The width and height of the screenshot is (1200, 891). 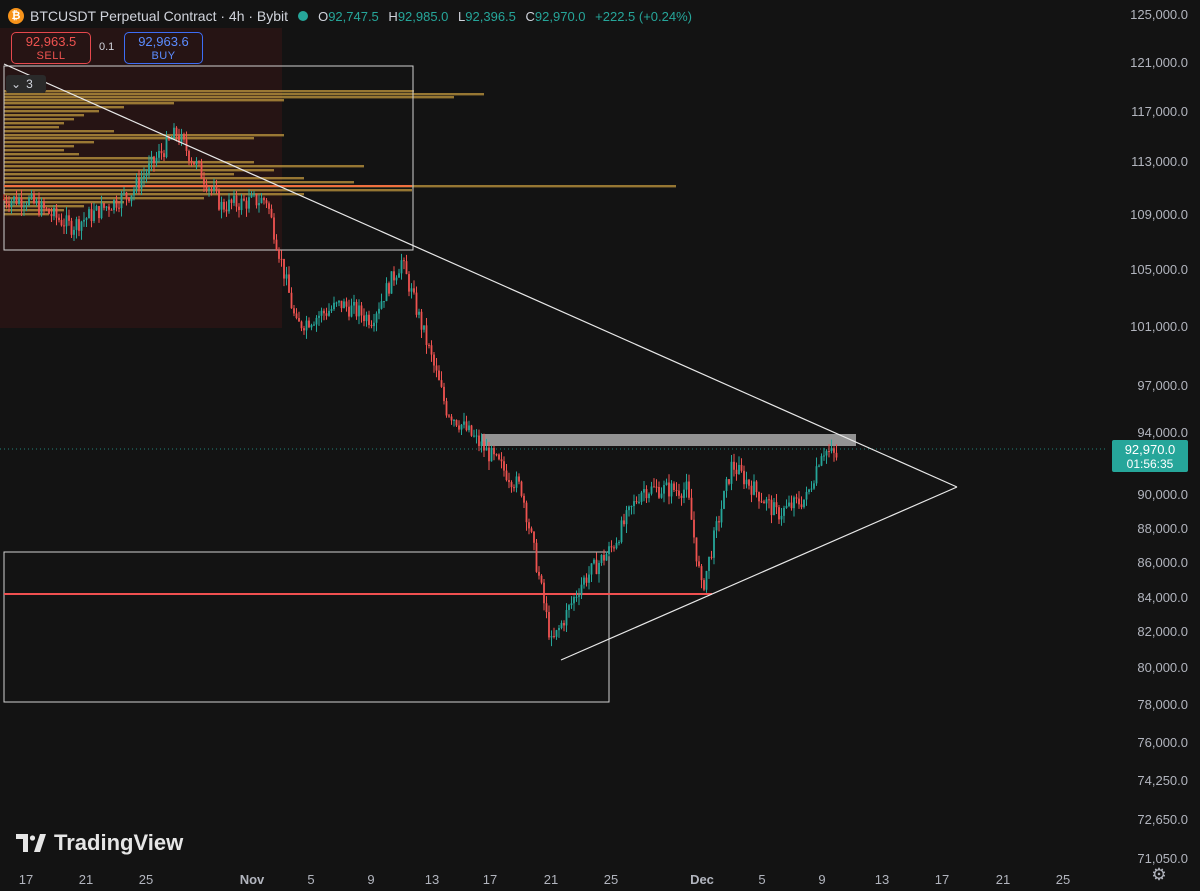 I want to click on volume-profile-box, so click(x=208, y=158).